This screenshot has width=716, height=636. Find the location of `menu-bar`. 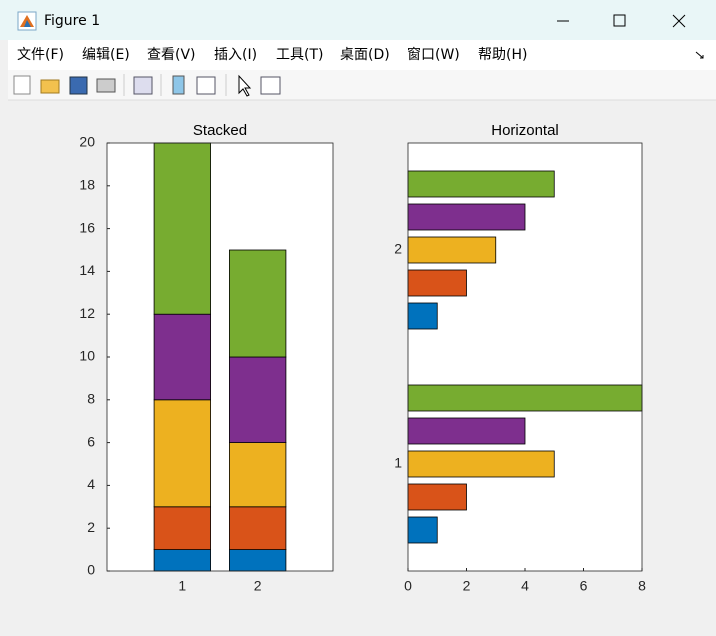

menu-bar is located at coordinates (362, 55).